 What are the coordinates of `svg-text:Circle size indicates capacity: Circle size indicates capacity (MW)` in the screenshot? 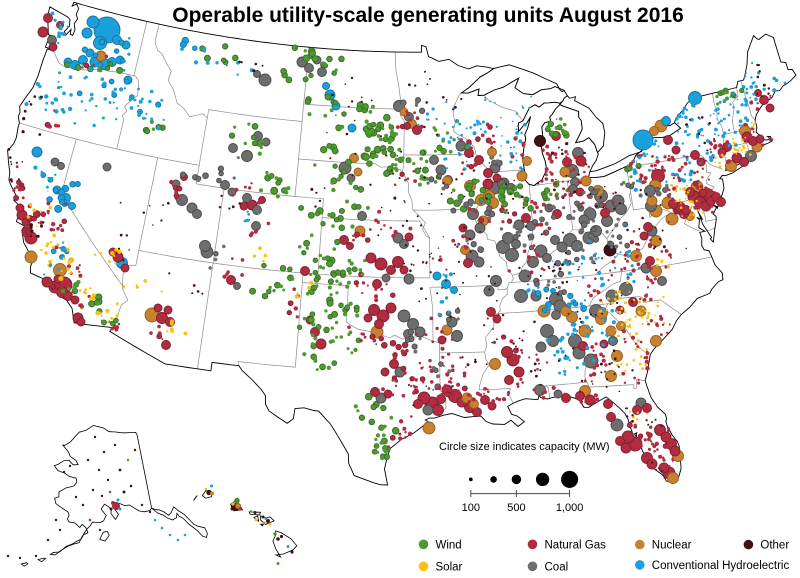 It's located at (524, 447).